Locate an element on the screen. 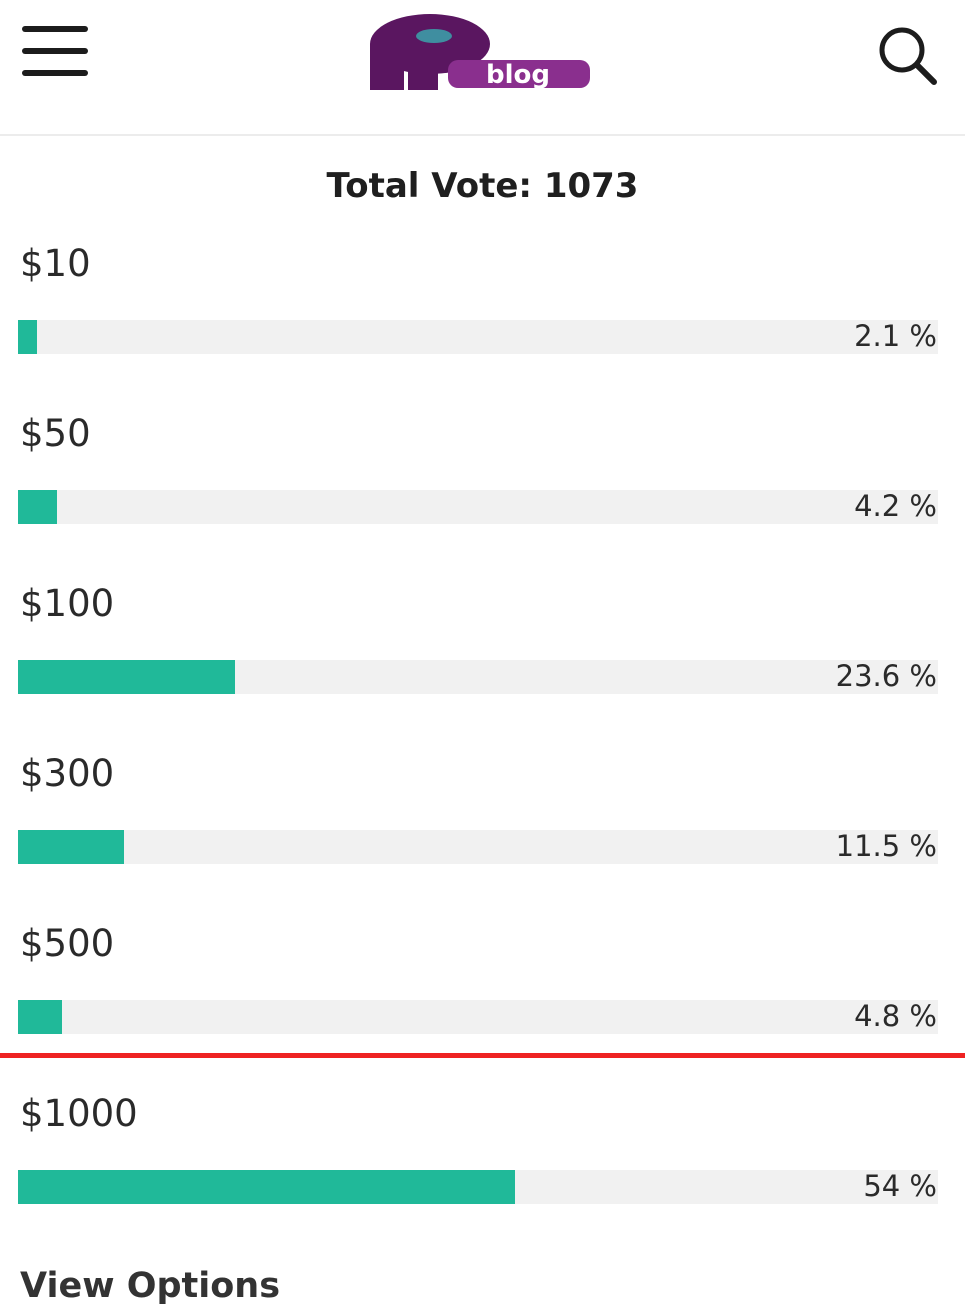 Image resolution: width=965 pixels, height=1310 pixels. poll-option-percent: 2.1 % is located at coordinates (895, 336).